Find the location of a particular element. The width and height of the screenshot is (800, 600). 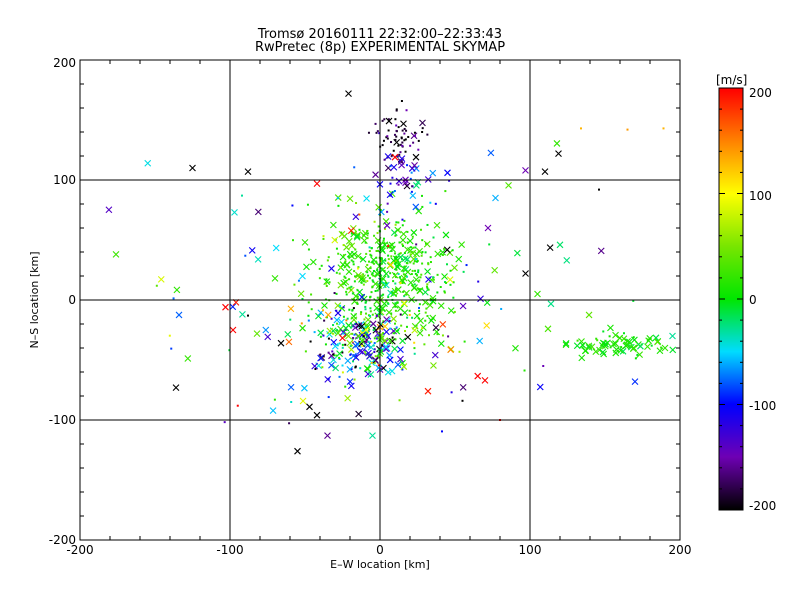

chart-subtitle: RwPretec (8p) EXPERIMENTAL SKYMAP is located at coordinates (380, 47).